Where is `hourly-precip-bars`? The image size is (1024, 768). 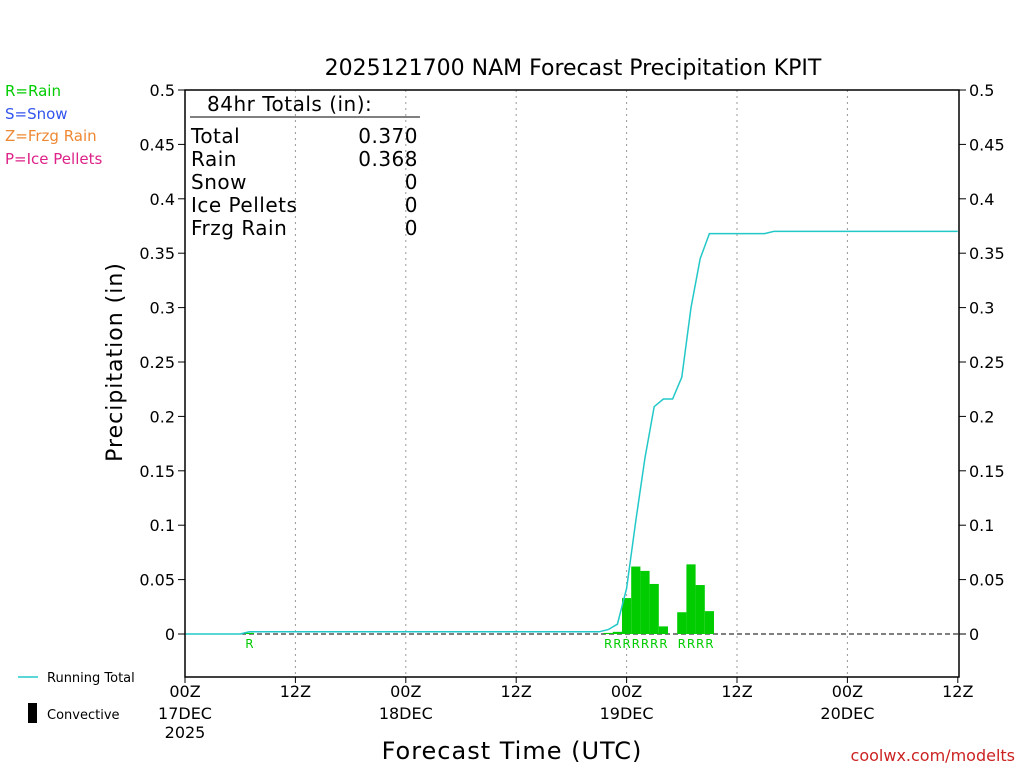
hourly-precip-bars is located at coordinates (479, 599).